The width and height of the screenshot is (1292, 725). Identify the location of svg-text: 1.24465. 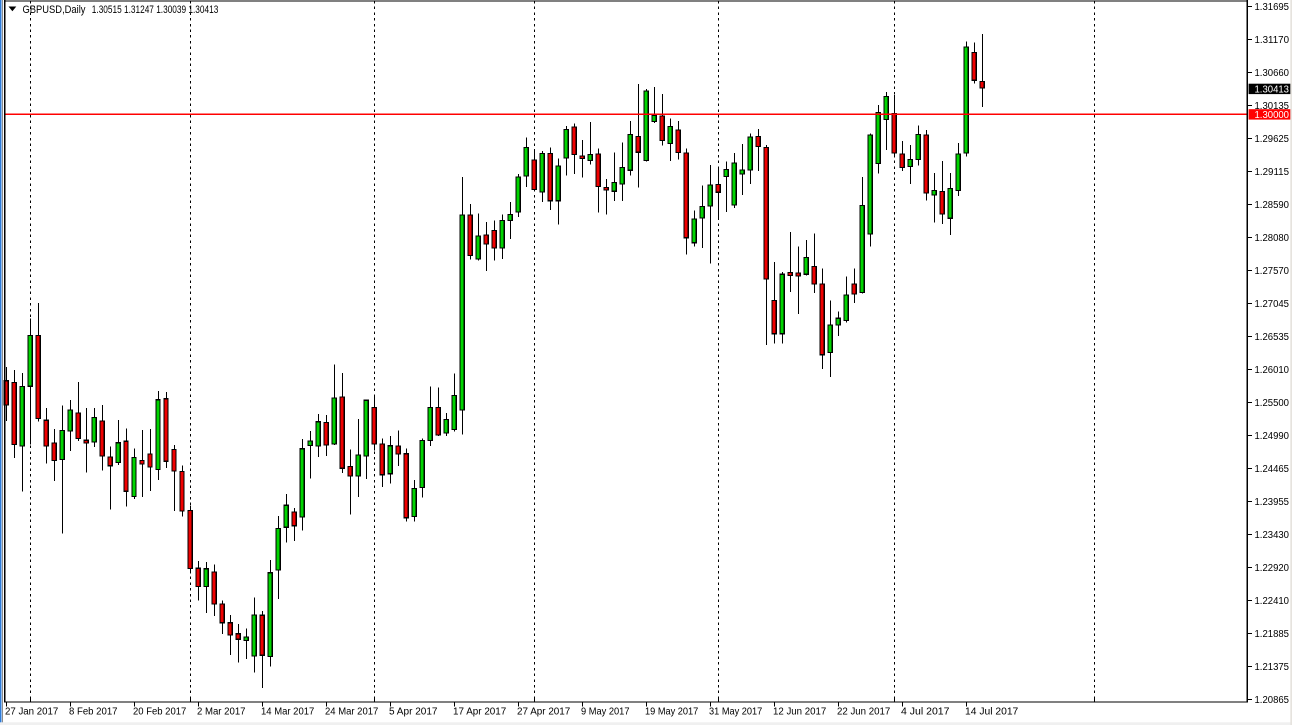
(1272, 469).